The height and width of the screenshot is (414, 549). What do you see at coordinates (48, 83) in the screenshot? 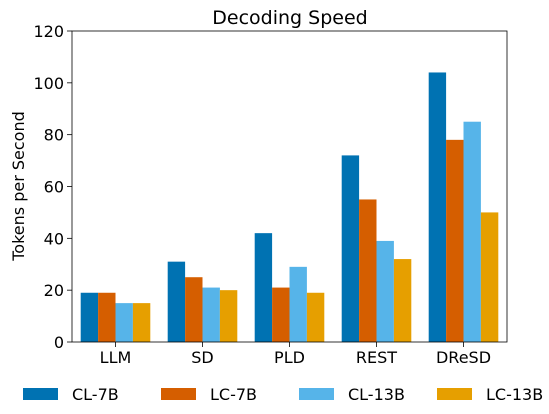
I see `y-tick-label: 100` at bounding box center [48, 83].